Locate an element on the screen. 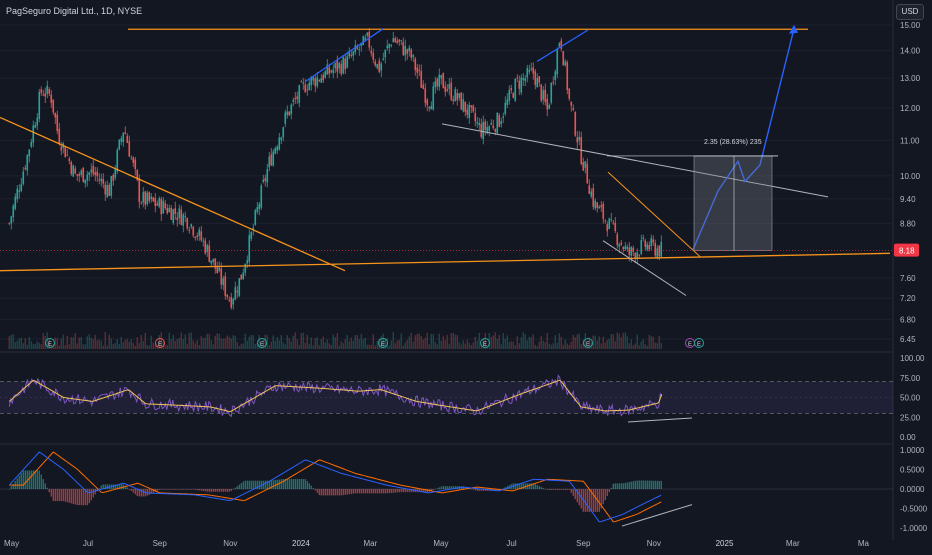 This screenshot has height=555, width=932. macd-tick-label: -0.5000 is located at coordinates (914, 509).